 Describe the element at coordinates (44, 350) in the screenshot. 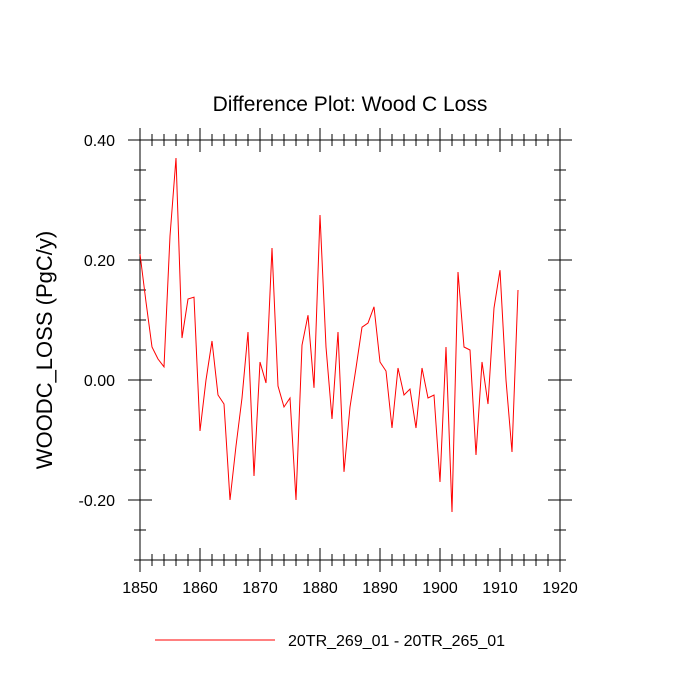

I see `y-axis-label: WOODC_LOSS (PgC/y)` at that location.